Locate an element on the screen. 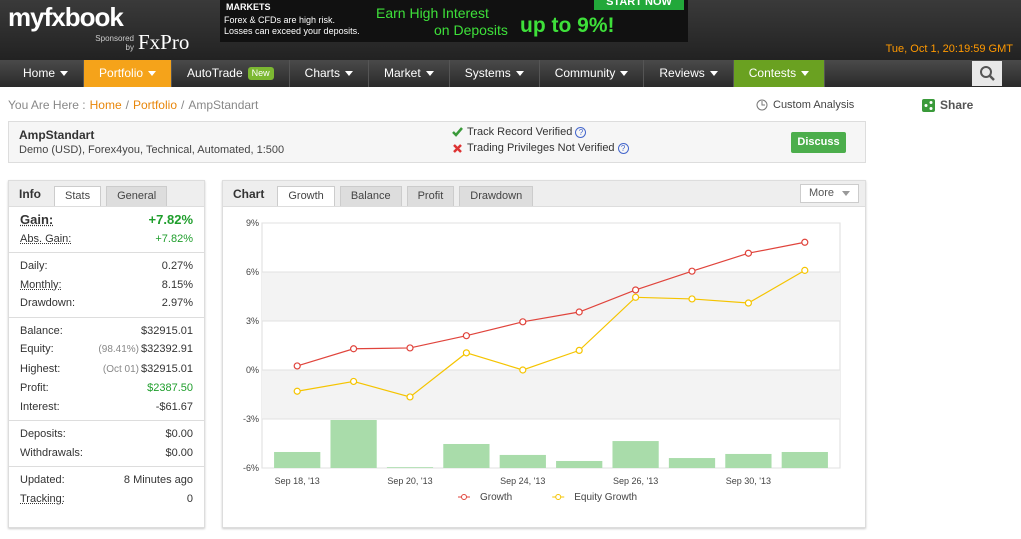 Image resolution: width=1021 pixels, height=539 pixels. stats-row: Balance: $32915.01 is located at coordinates (106, 331).